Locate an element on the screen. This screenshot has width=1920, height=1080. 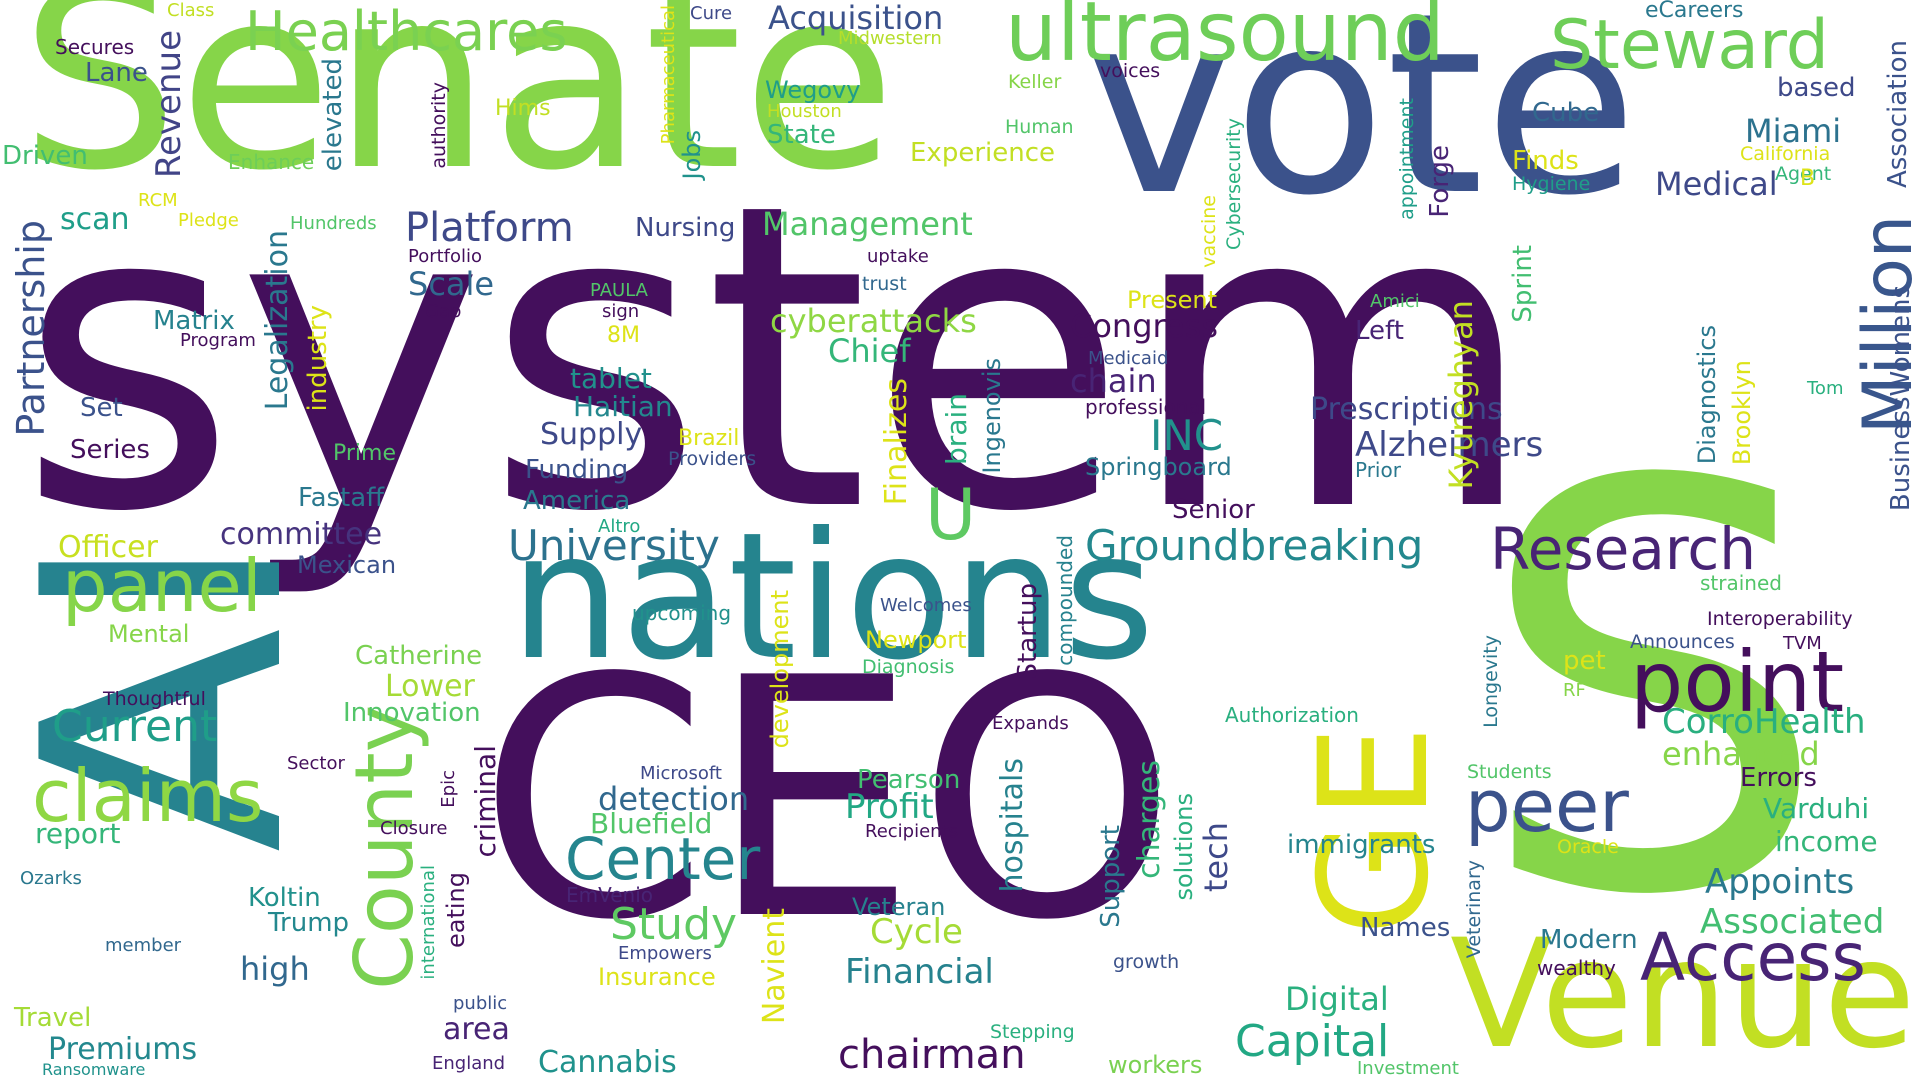
word-cybersecurity: Cybersecurity is located at coordinates (1234, 184).